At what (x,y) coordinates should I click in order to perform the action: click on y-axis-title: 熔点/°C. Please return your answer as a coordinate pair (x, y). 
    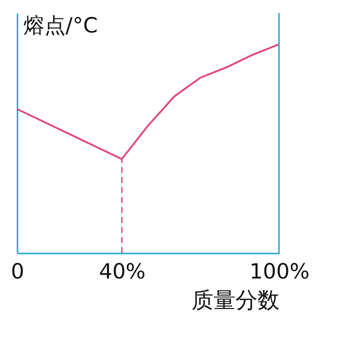
    Looking at the image, I should click on (61, 26).